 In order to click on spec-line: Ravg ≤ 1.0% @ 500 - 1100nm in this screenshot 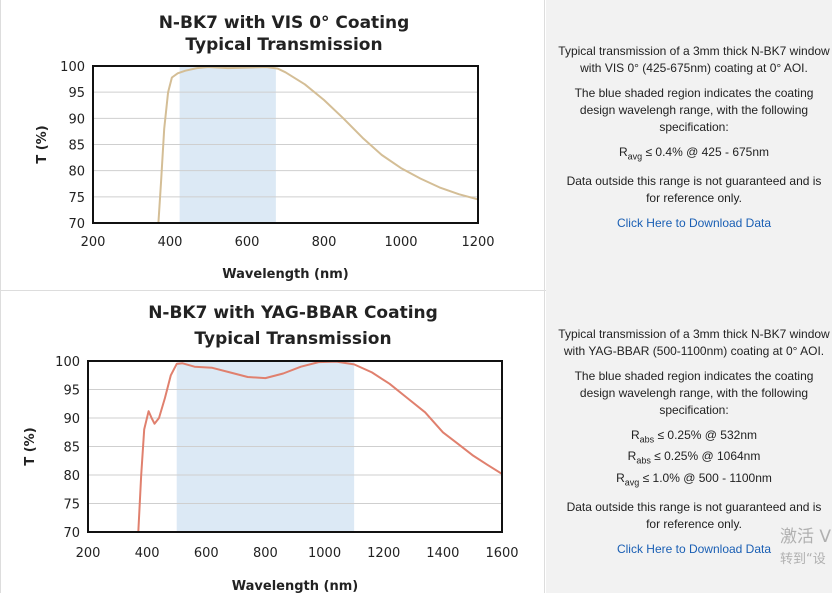, I will do `click(694, 479)`.